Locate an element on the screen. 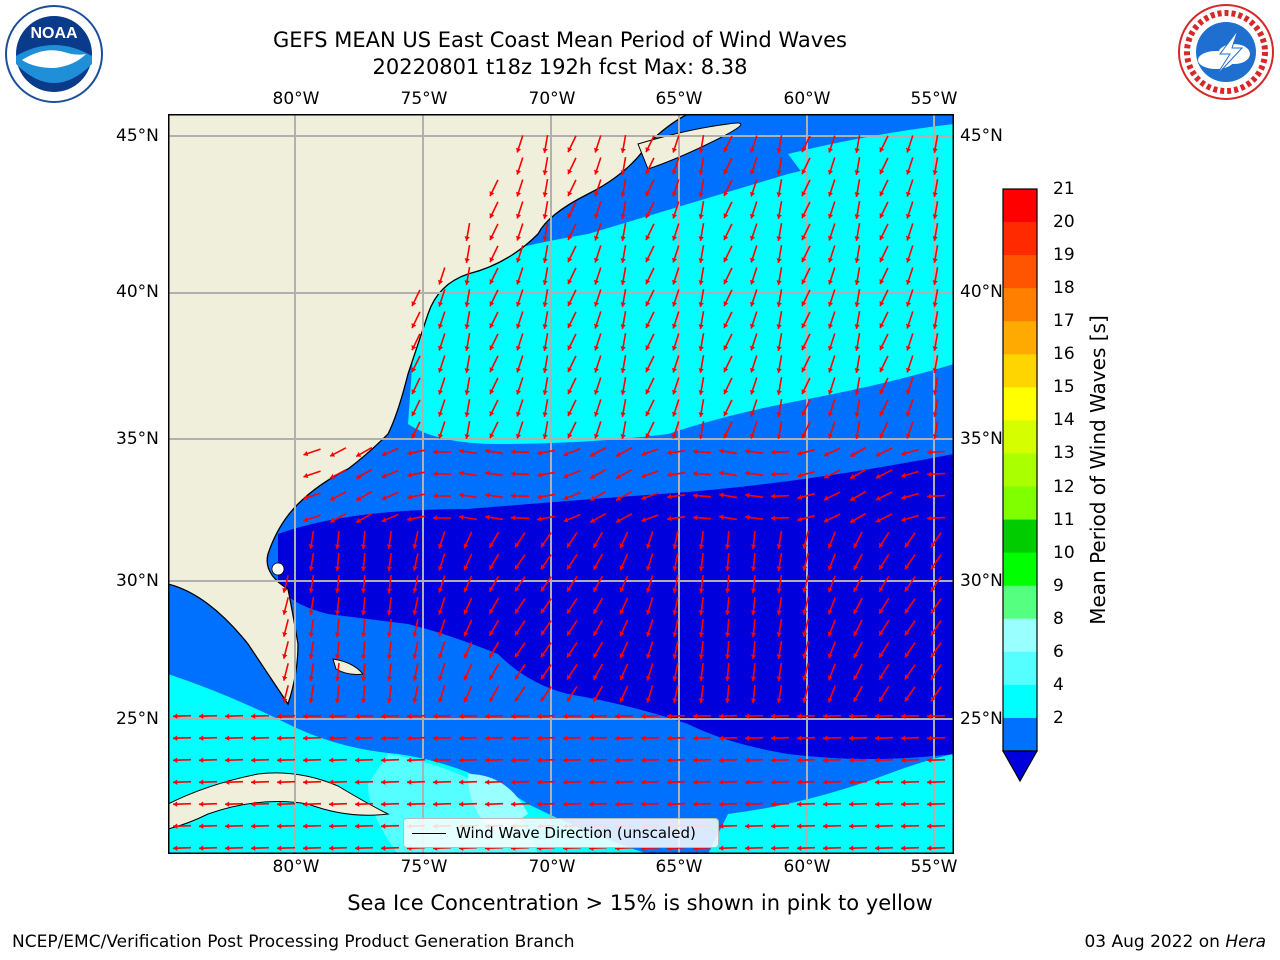  lon-label: 60°W is located at coordinates (807, 867).